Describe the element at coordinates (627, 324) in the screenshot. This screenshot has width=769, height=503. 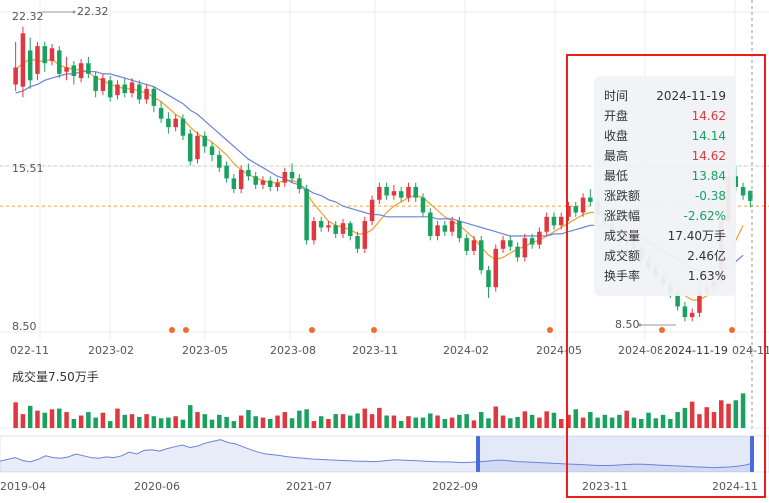
I see `min-marker-label: 8.50` at that location.